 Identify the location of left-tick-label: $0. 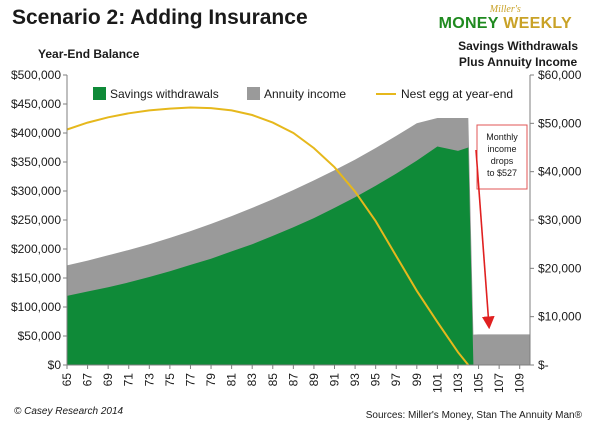
(55, 365).